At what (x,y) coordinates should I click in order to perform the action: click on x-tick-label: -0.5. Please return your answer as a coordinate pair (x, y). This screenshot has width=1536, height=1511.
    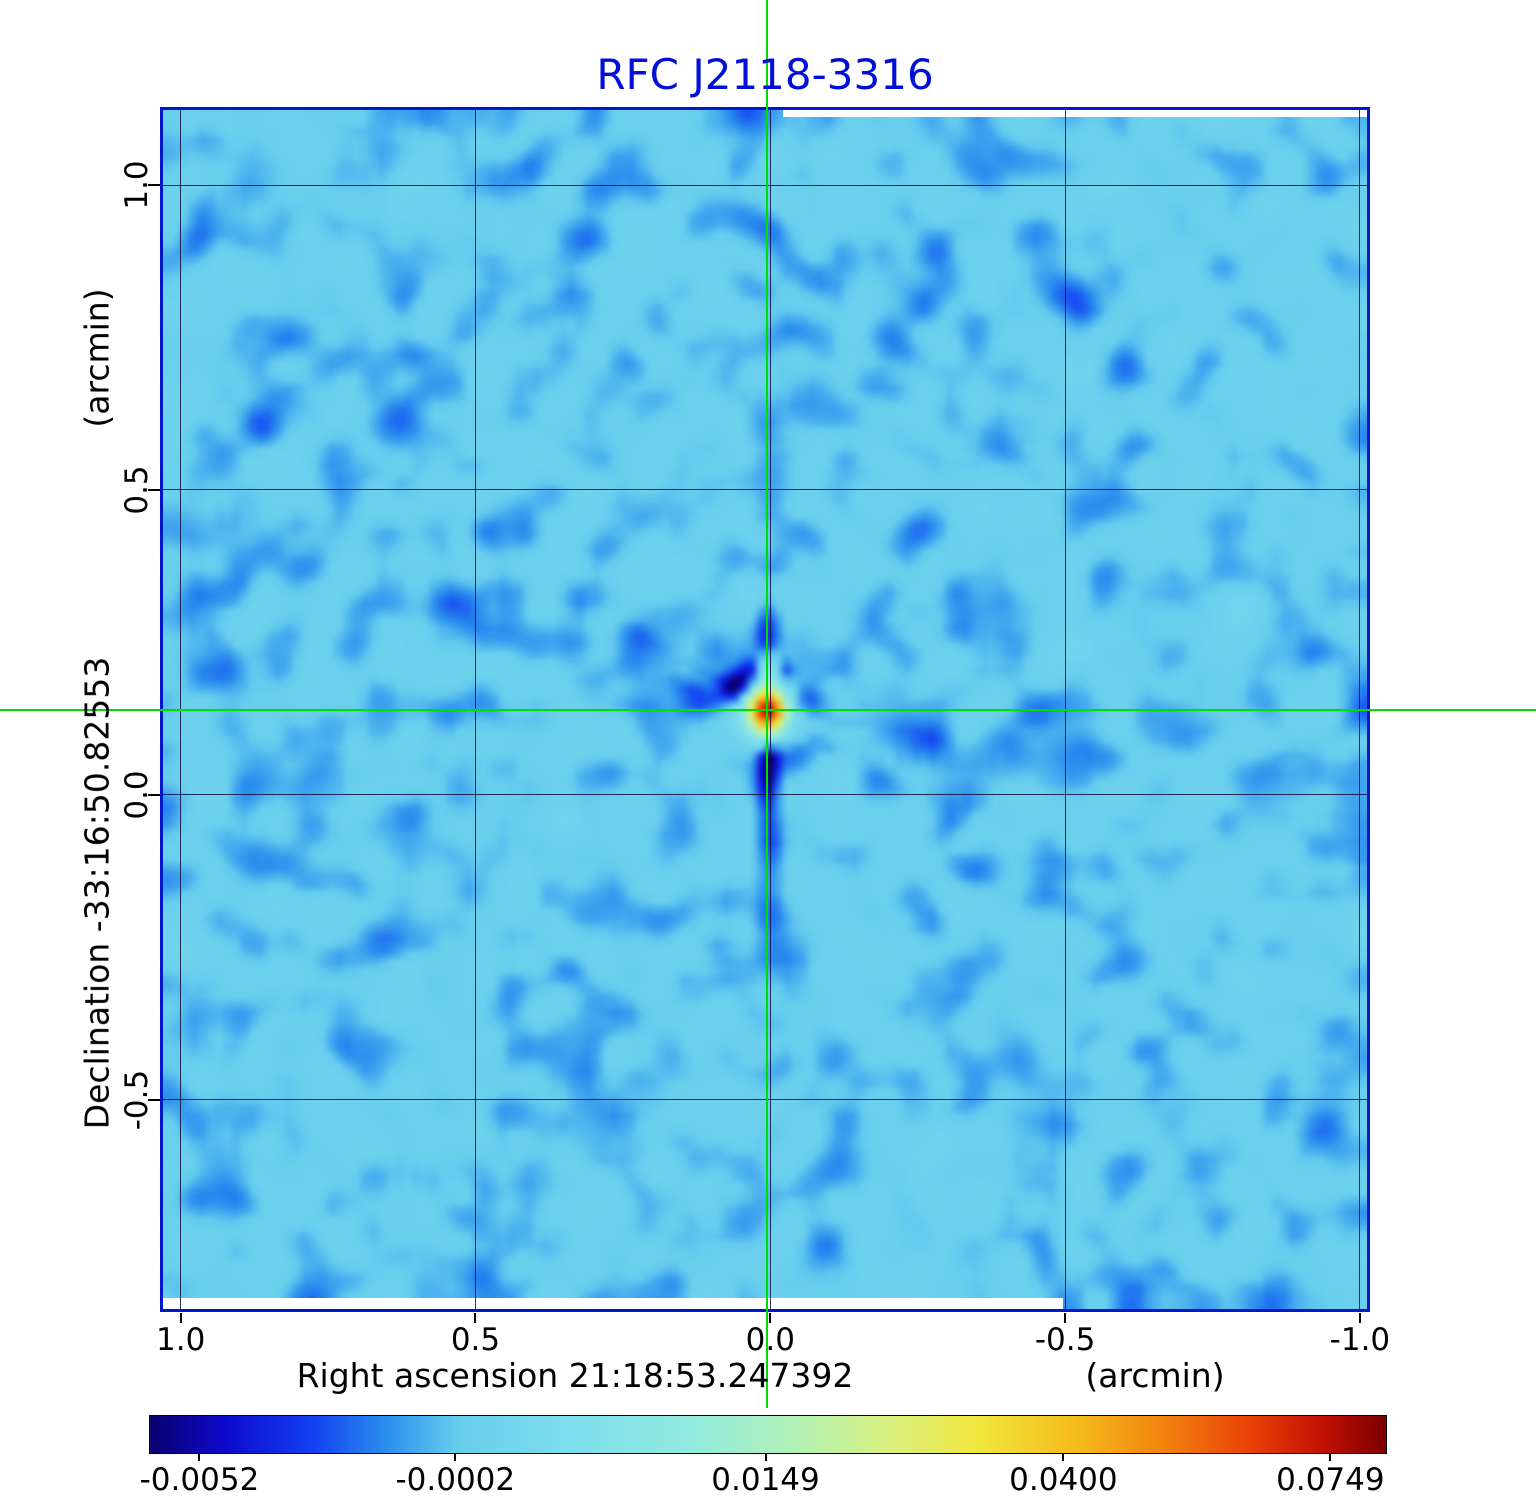
    Looking at the image, I should click on (1065, 1340).